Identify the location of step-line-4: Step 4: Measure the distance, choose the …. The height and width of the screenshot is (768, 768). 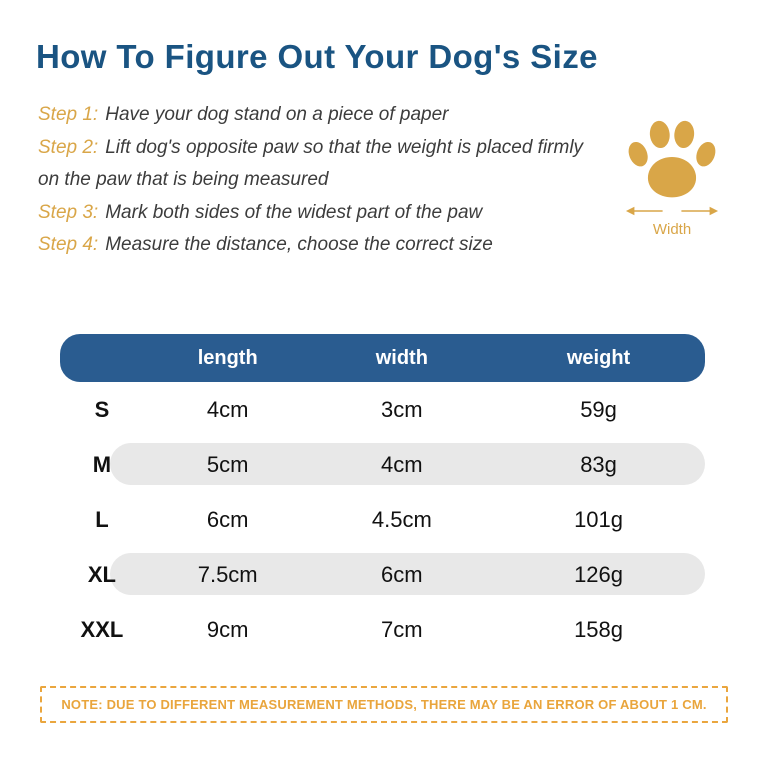
(314, 245).